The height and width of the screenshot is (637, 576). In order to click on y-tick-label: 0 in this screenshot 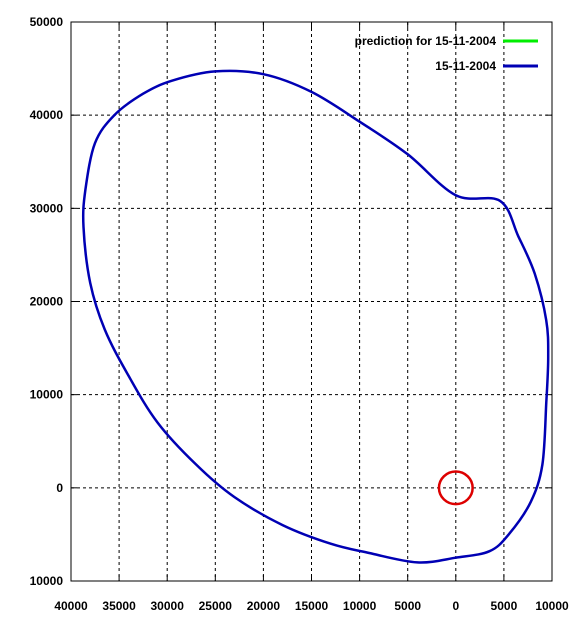, I will do `click(59, 488)`.